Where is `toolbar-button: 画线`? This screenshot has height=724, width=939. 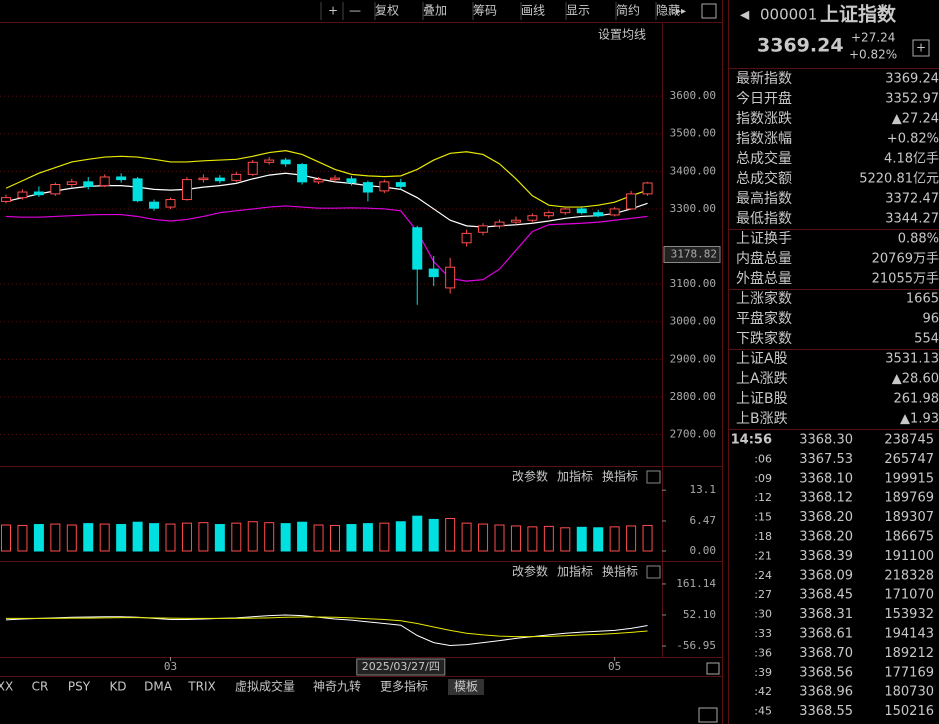
toolbar-button: 画线 is located at coordinates (533, 11).